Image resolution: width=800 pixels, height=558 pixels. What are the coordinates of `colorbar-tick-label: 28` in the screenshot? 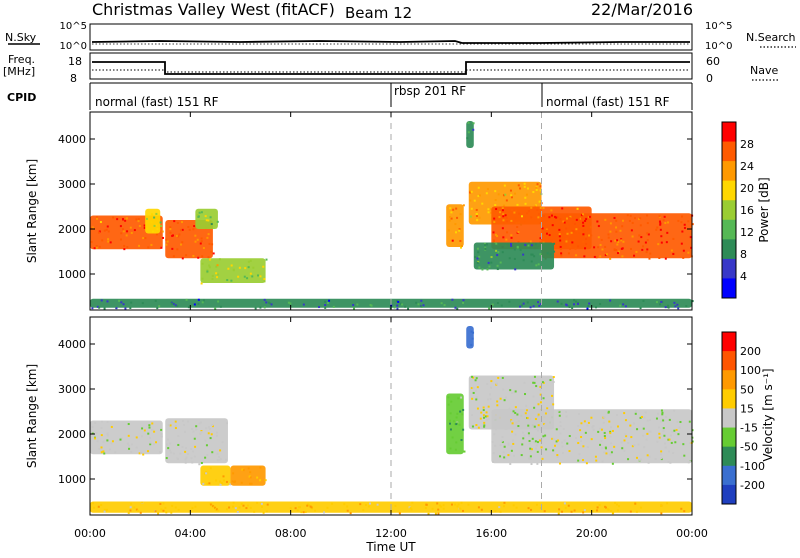 It's located at (747, 144).